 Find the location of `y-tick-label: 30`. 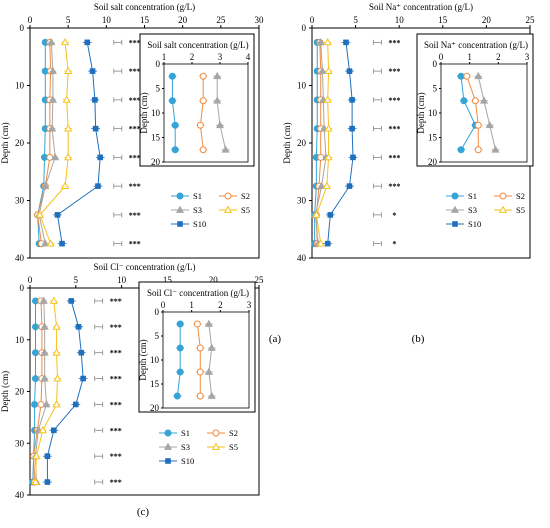

y-tick-label: 30 is located at coordinates (20, 201).